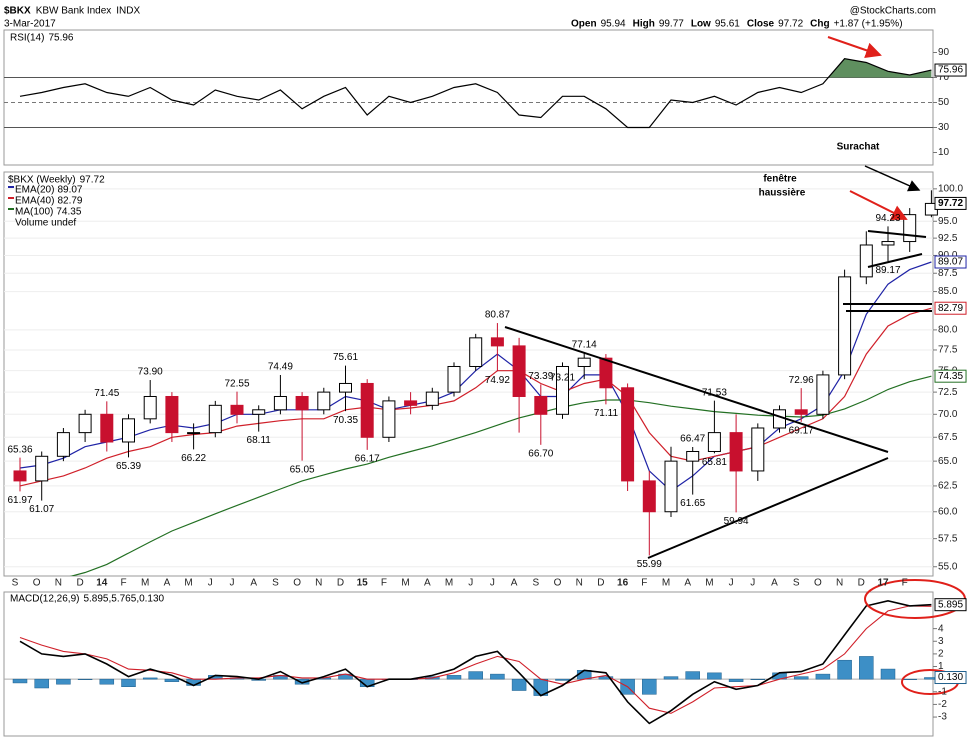  I want to click on last-value-label: 5.895, so click(950, 604).